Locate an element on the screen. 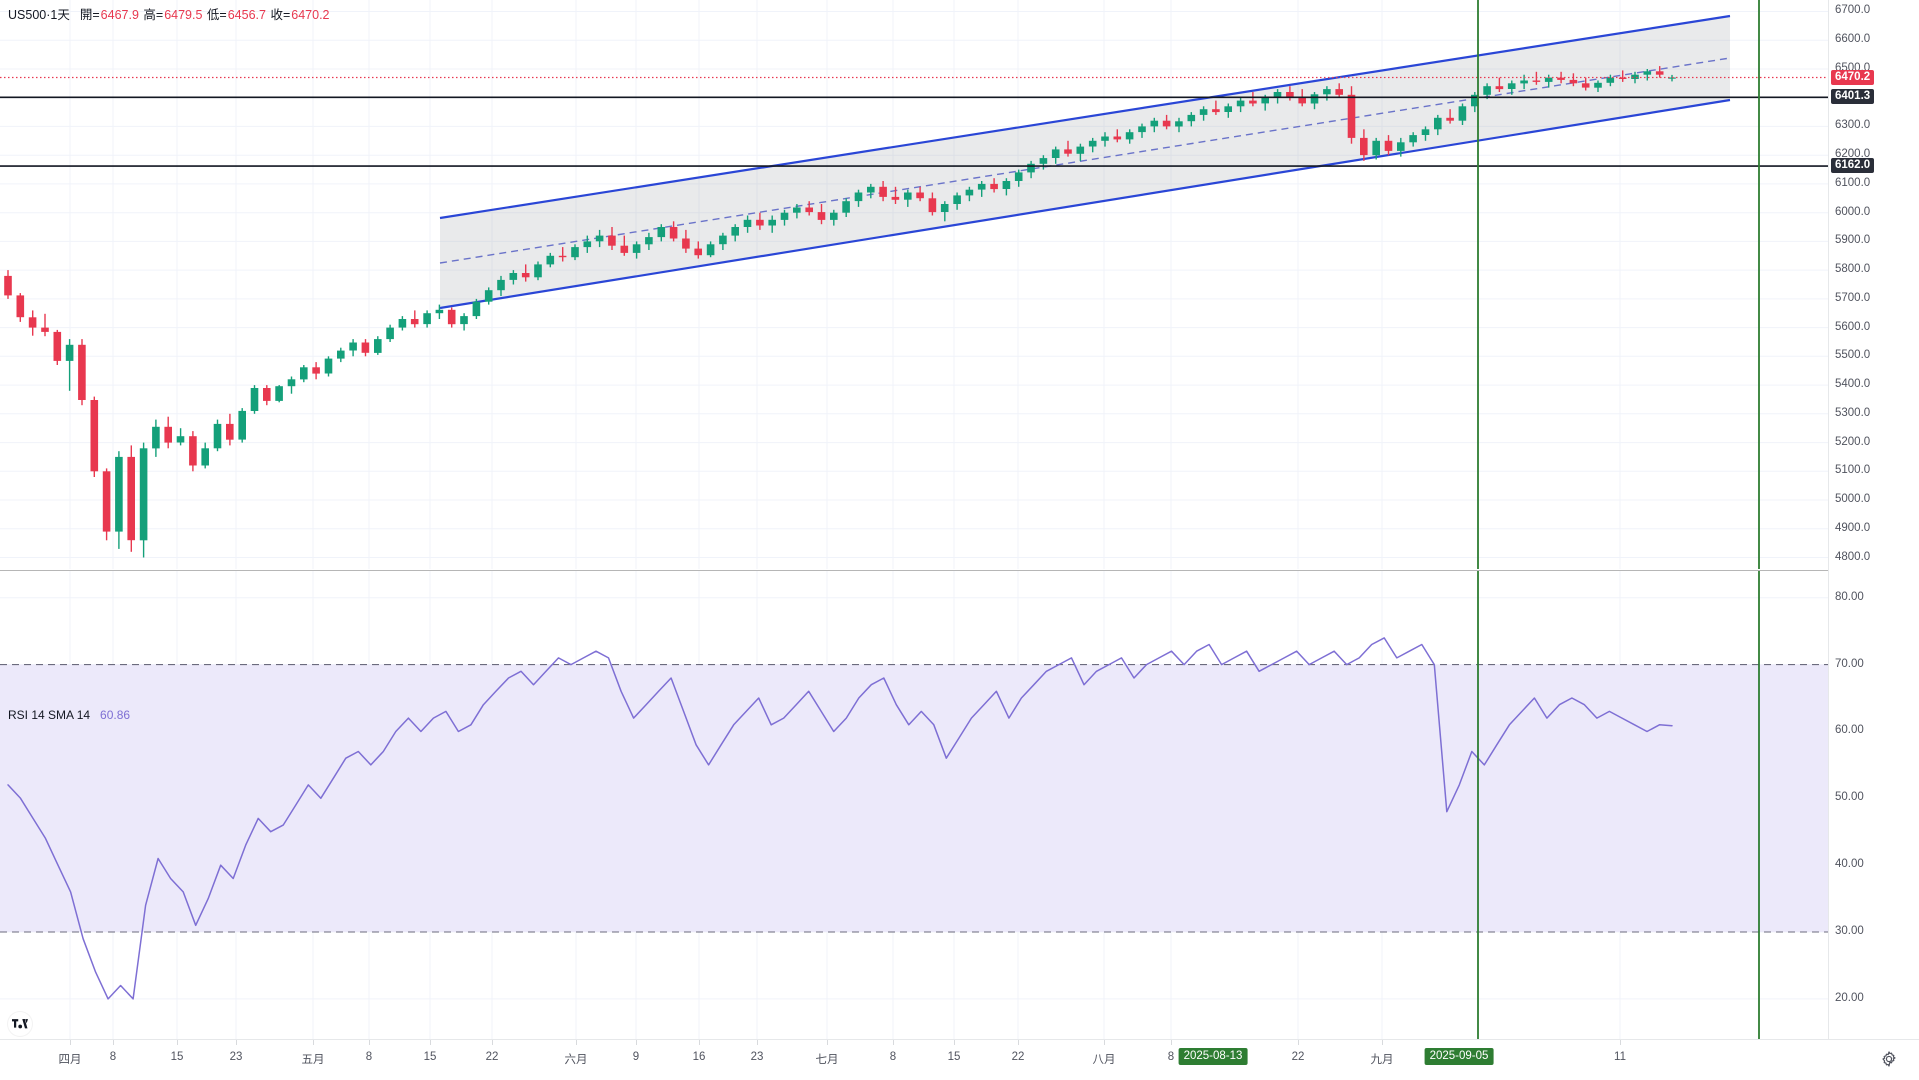  time-label-18: 22 is located at coordinates (1298, 1057).